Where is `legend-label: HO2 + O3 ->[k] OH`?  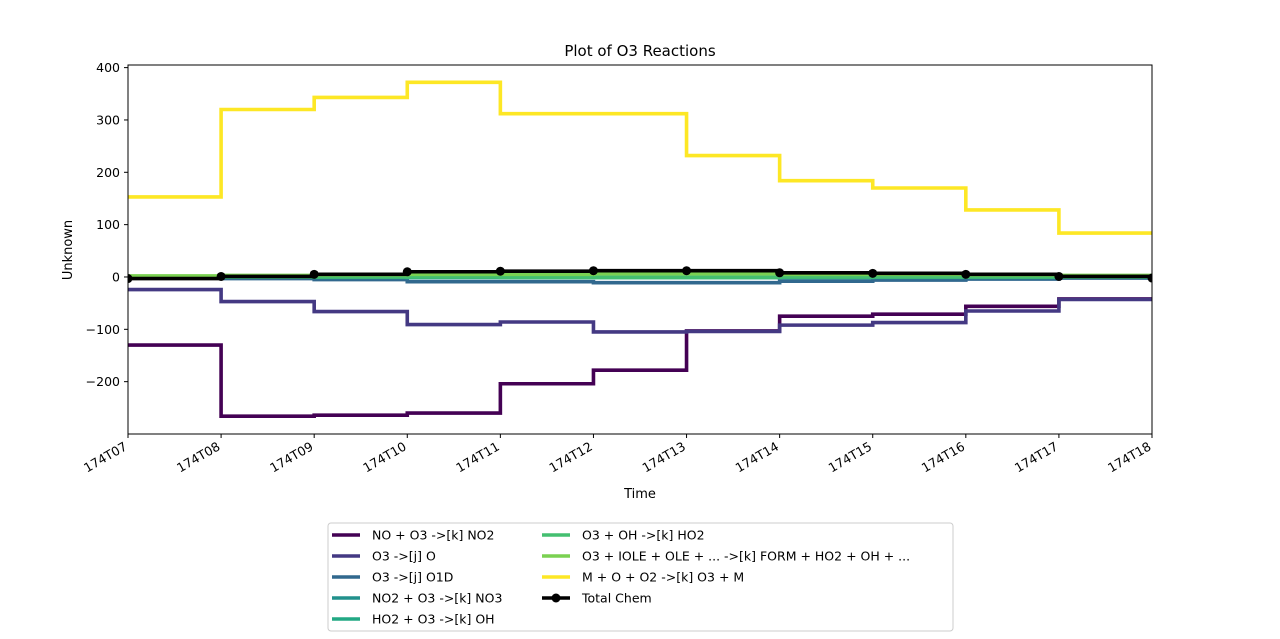
legend-label: HO2 + O3 ->[k] OH is located at coordinates (433, 619).